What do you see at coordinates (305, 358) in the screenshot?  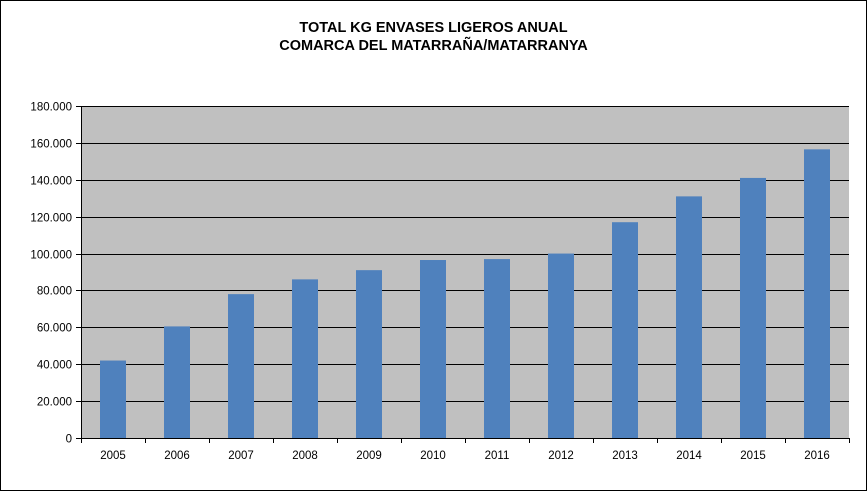 I see `bar-2008` at bounding box center [305, 358].